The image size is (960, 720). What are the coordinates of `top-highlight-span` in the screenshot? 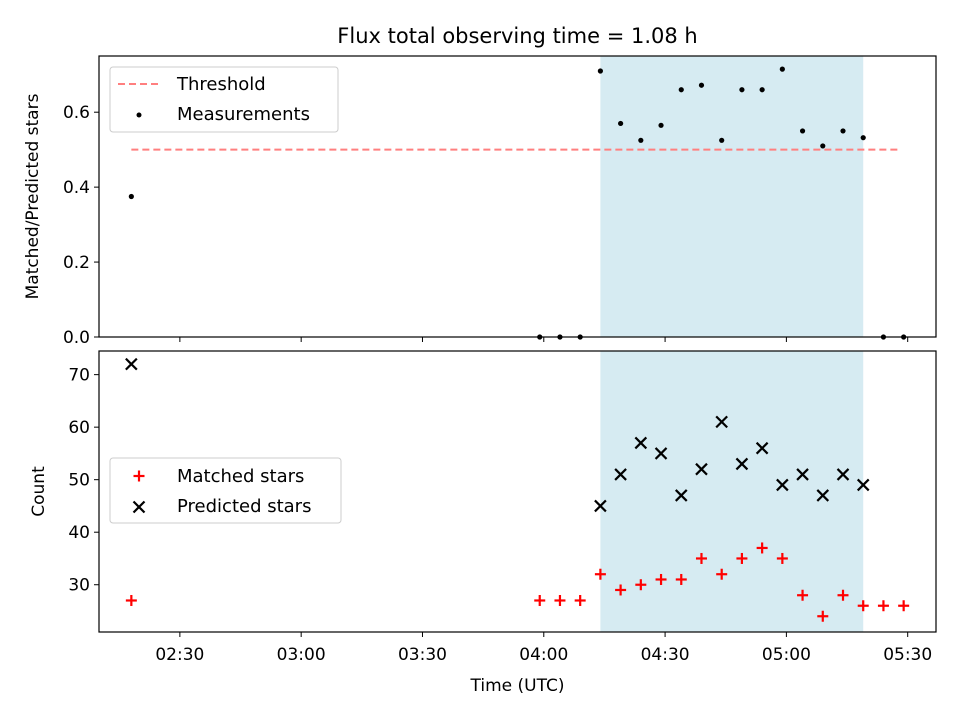 It's located at (732, 196).